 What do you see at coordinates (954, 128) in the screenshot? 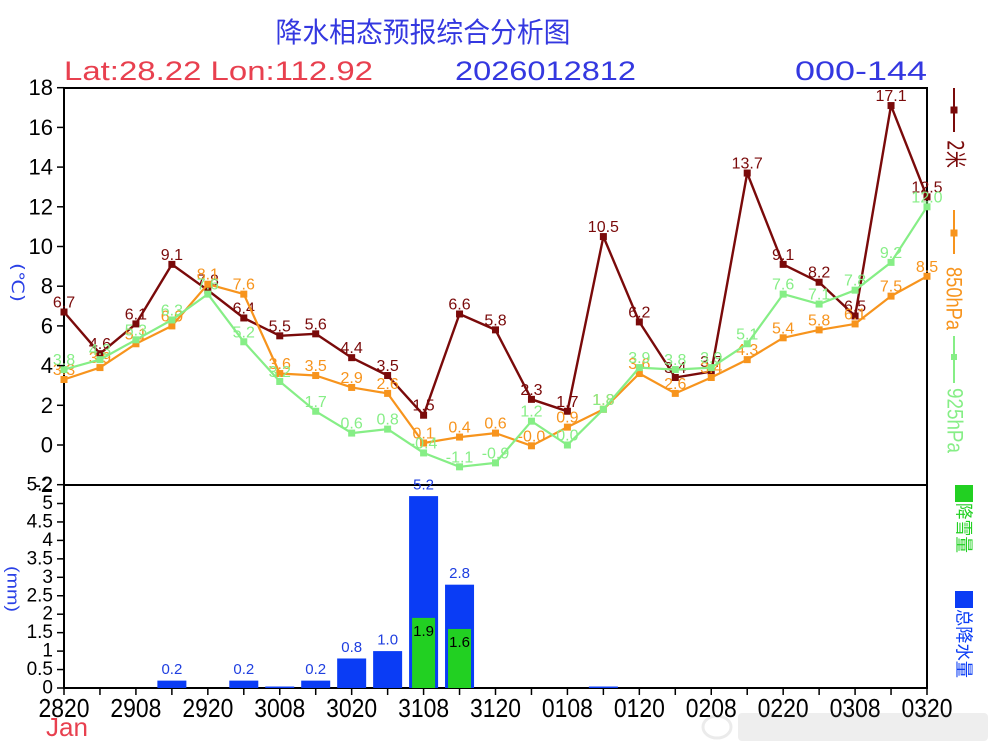
I see `legend-2m: 2米` at bounding box center [954, 128].